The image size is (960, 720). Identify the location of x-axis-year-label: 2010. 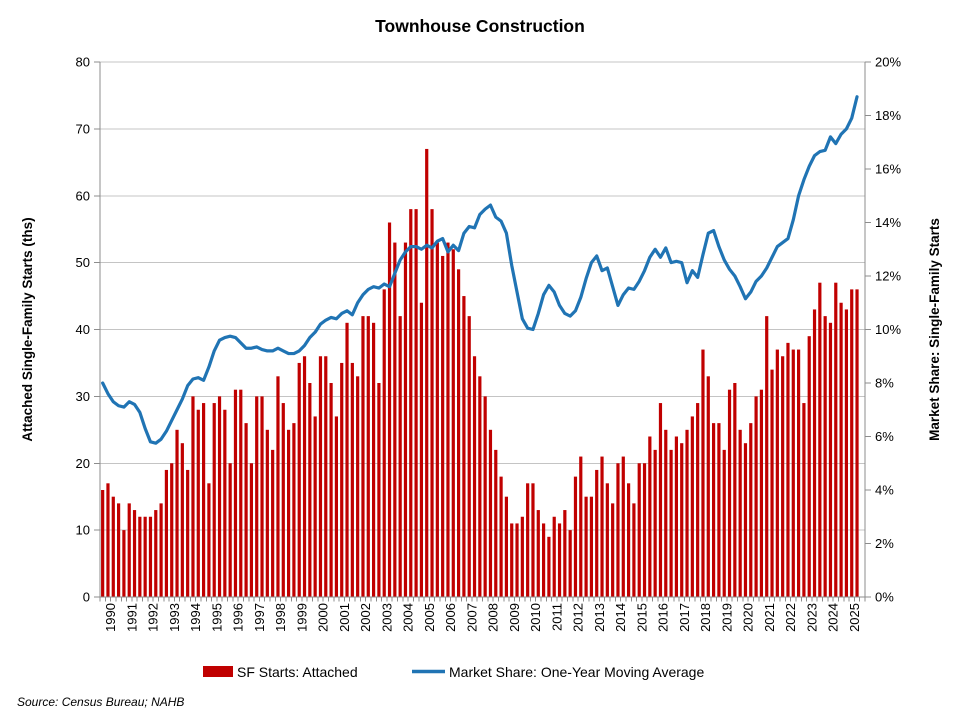
(535, 617).